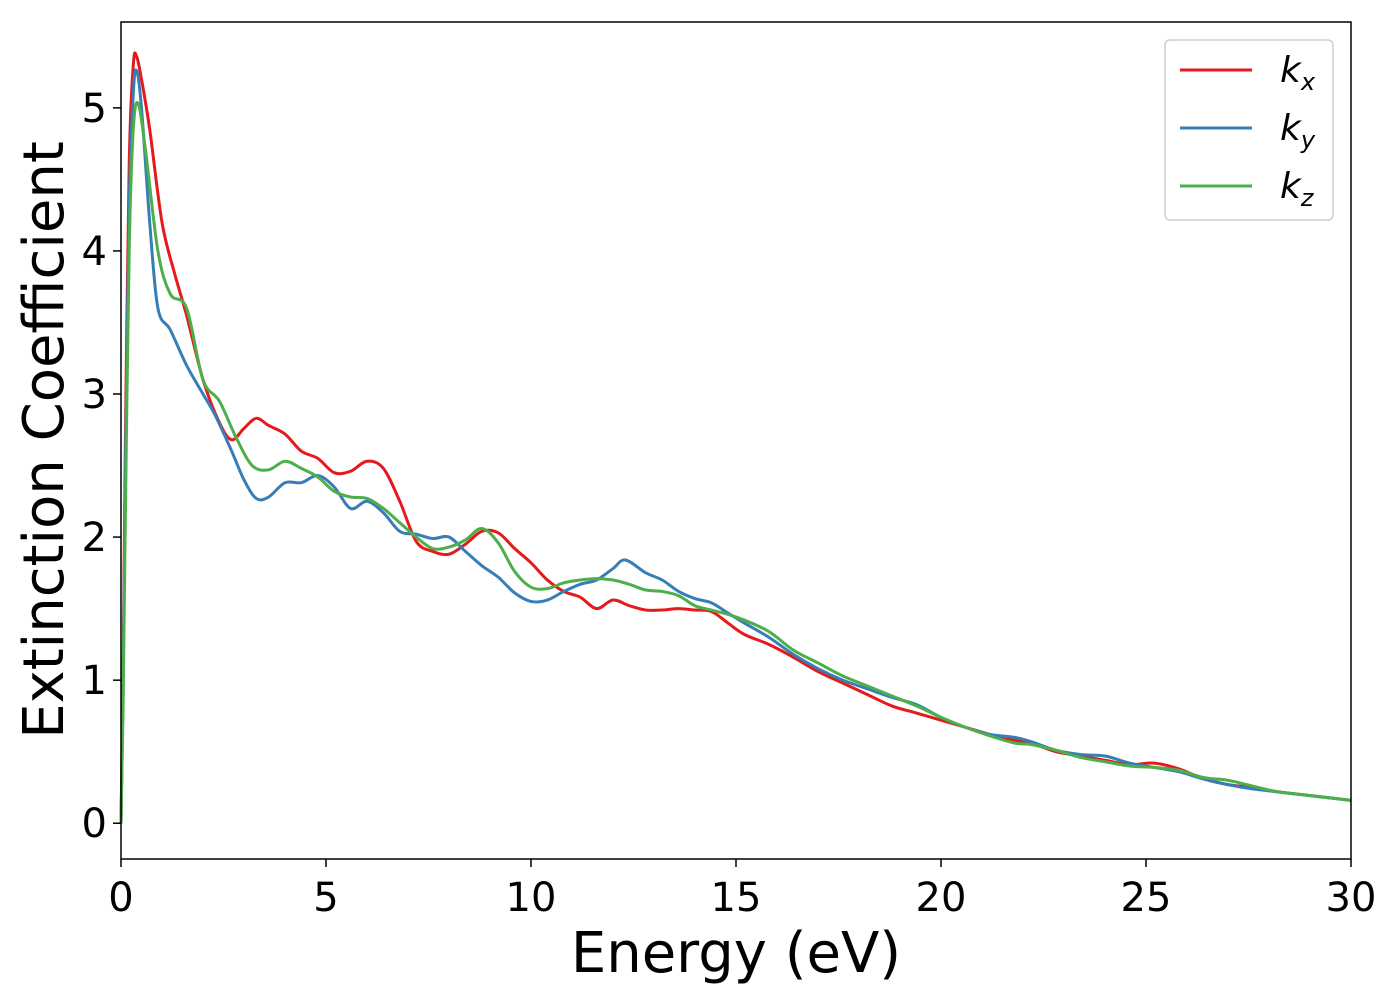 The image size is (1400, 1000). Describe the element at coordinates (44, 440) in the screenshot. I see `y-axis-title: Extinction Coefficient` at that location.